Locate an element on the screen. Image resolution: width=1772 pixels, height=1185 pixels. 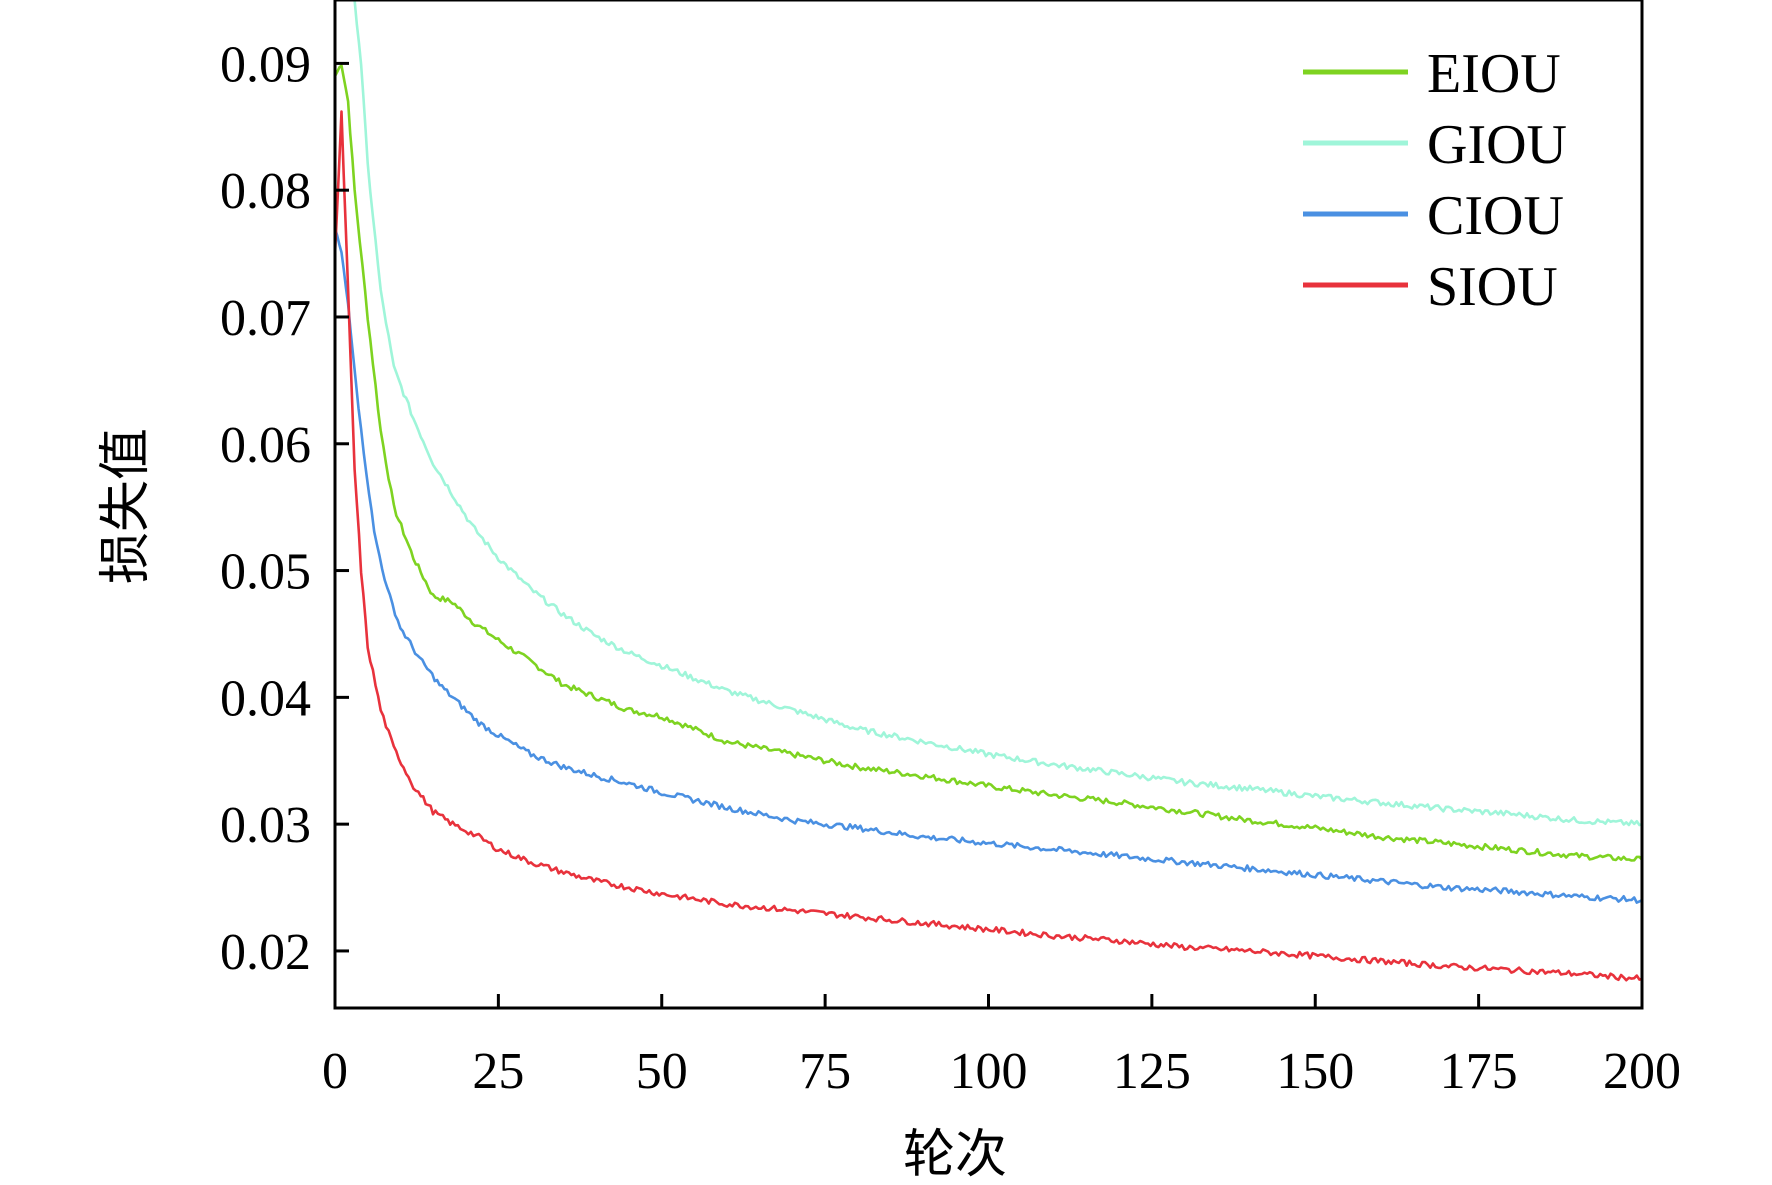
x-tick-label: 150 is located at coordinates (1315, 1071).